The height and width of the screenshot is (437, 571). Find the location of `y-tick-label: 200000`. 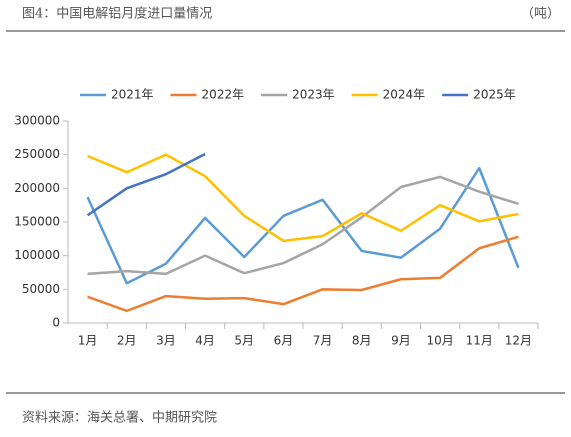

y-tick-label: 200000 is located at coordinates (37, 188).